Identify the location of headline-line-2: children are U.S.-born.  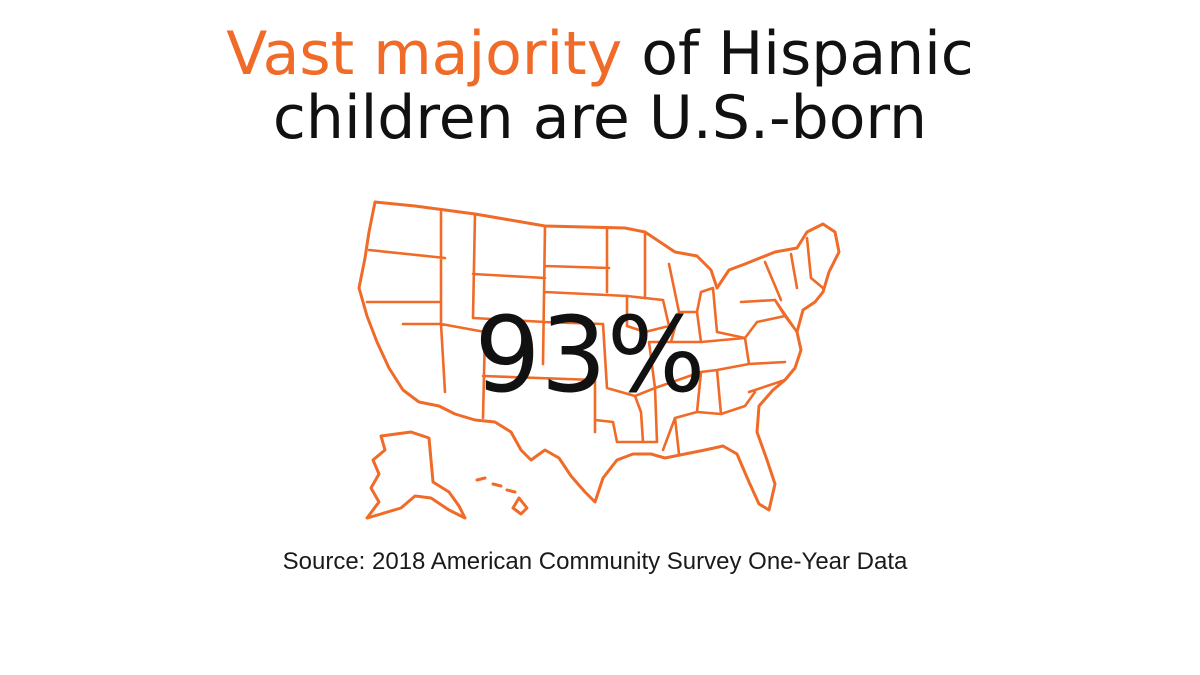
(600, 118).